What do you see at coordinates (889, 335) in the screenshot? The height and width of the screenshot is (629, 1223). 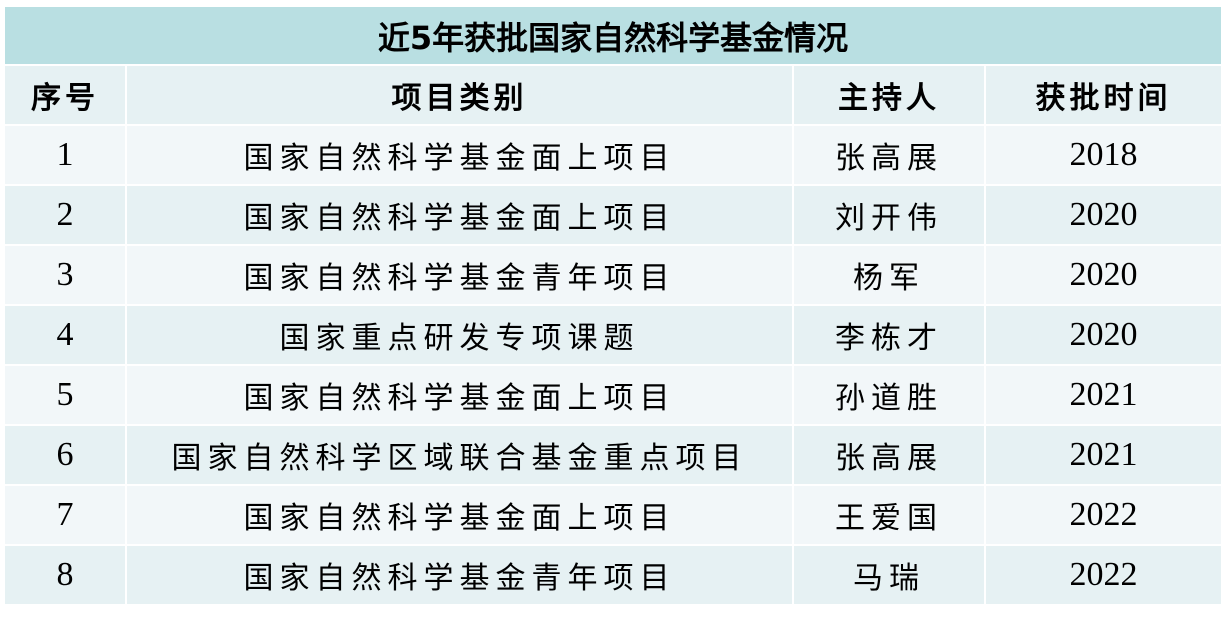 I see `cell-pi: 李栋才` at bounding box center [889, 335].